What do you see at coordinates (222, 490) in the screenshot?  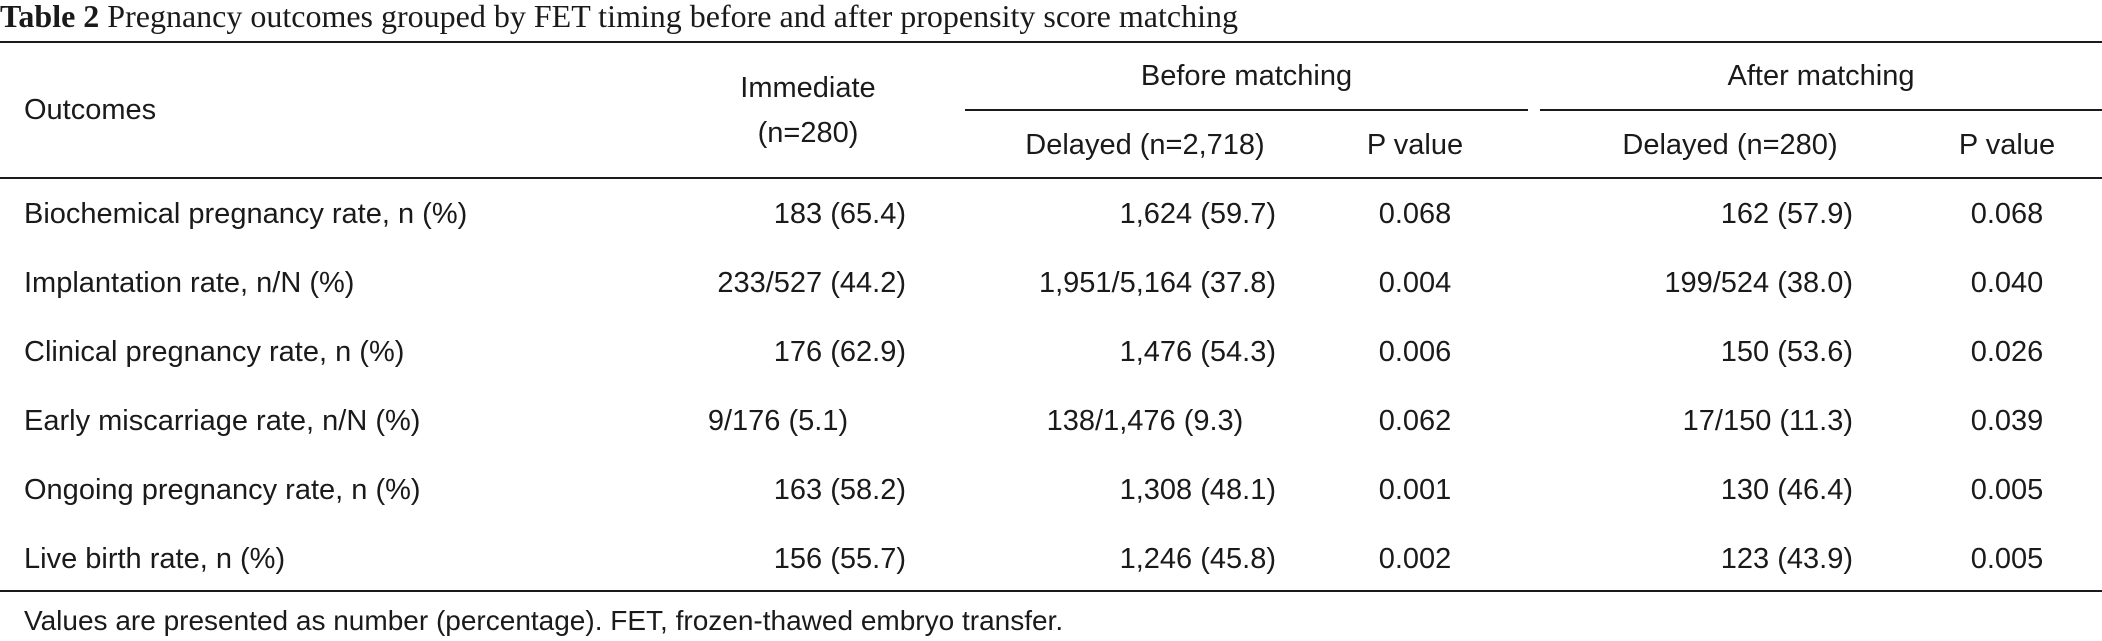 I see `outcome-name: Ongoing pregnancy rate, n (%)` at bounding box center [222, 490].